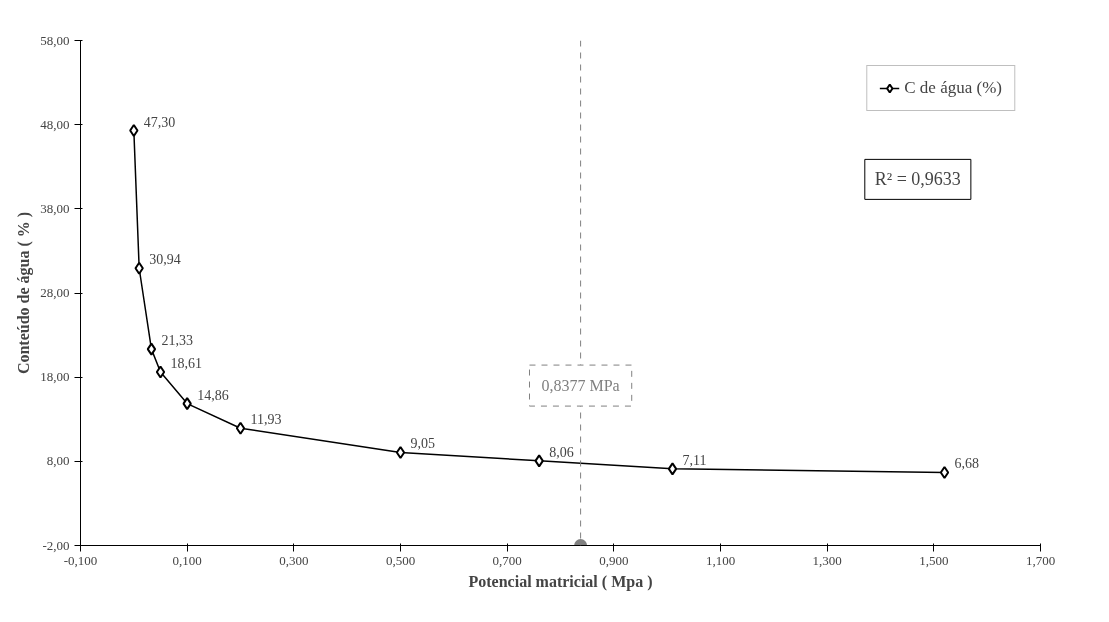  Describe the element at coordinates (80, 560) in the screenshot. I see `x-tick-label: -0,100` at that location.